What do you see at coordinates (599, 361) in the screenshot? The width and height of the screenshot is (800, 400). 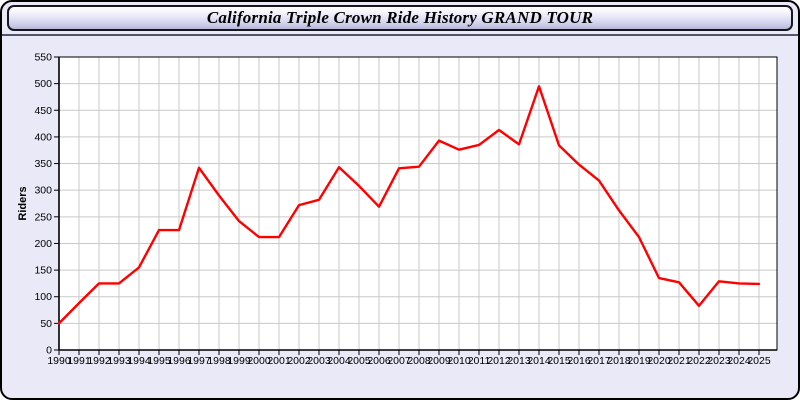 I see `svg-text: 2017` at bounding box center [599, 361].